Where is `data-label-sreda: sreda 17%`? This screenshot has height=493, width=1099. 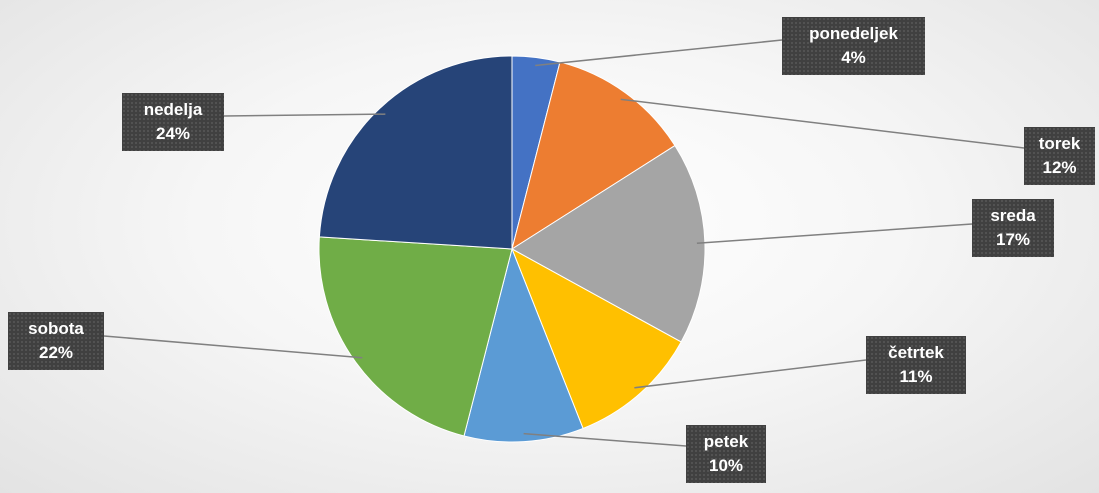
data-label-sreda: sreda 17% is located at coordinates (1013, 228).